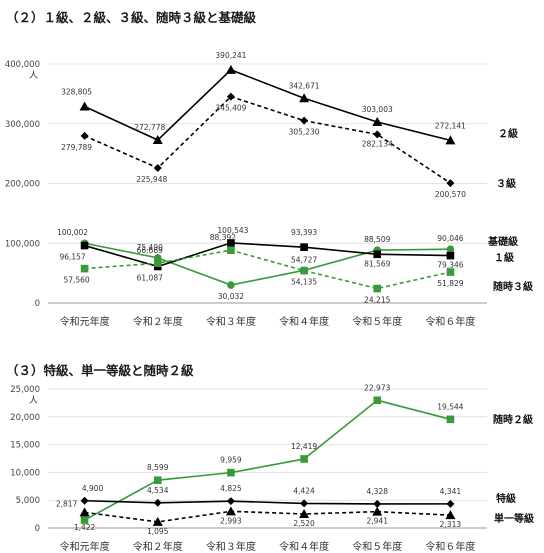 Image resolution: width=544 pixels, height=553 pixels. What do you see at coordinates (378, 491) in the screenshot?
I see `data-label: 4,328` at bounding box center [378, 491].